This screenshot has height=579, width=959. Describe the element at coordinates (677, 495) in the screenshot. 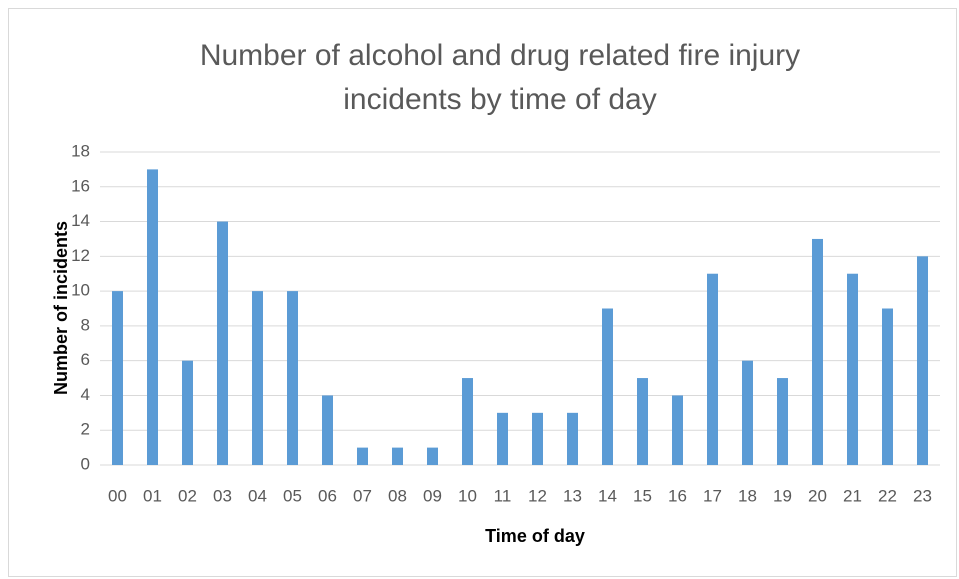

I see `x-tick-label: 16` at that location.